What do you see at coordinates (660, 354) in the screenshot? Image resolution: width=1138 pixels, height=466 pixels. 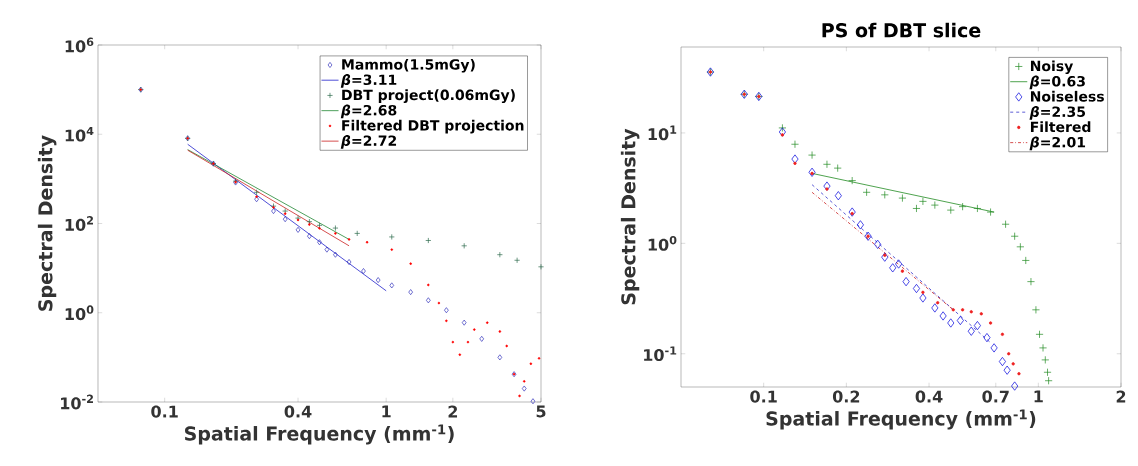 I see `y-tick-label: 10$^{-1}$` at bounding box center [660, 354].